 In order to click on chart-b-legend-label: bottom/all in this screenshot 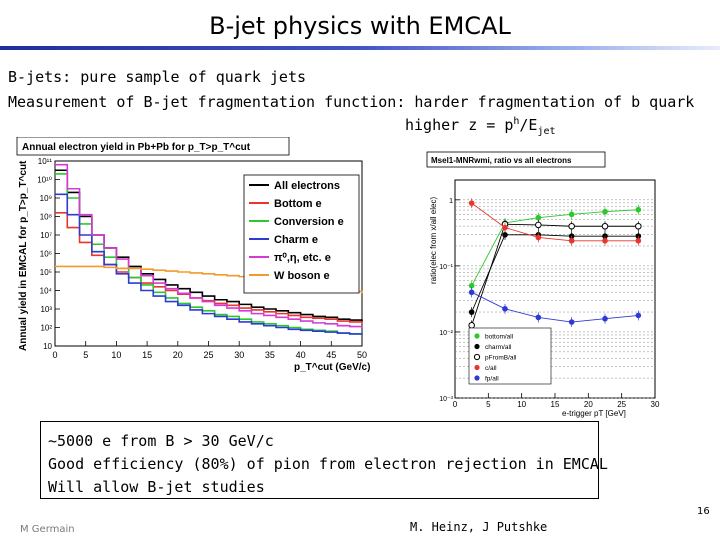, I will do `click(499, 337)`.